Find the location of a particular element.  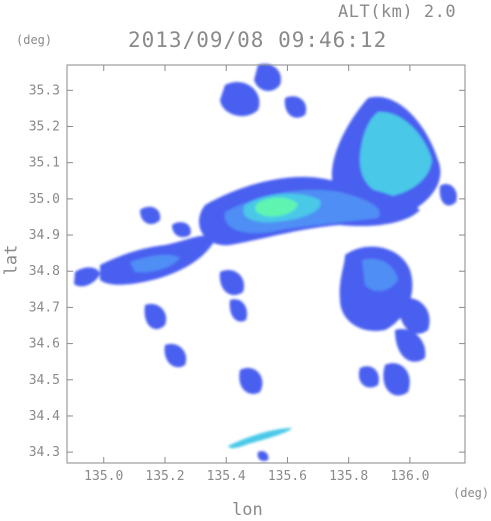

echo-east-cell2 is located at coordinates (448, 194).